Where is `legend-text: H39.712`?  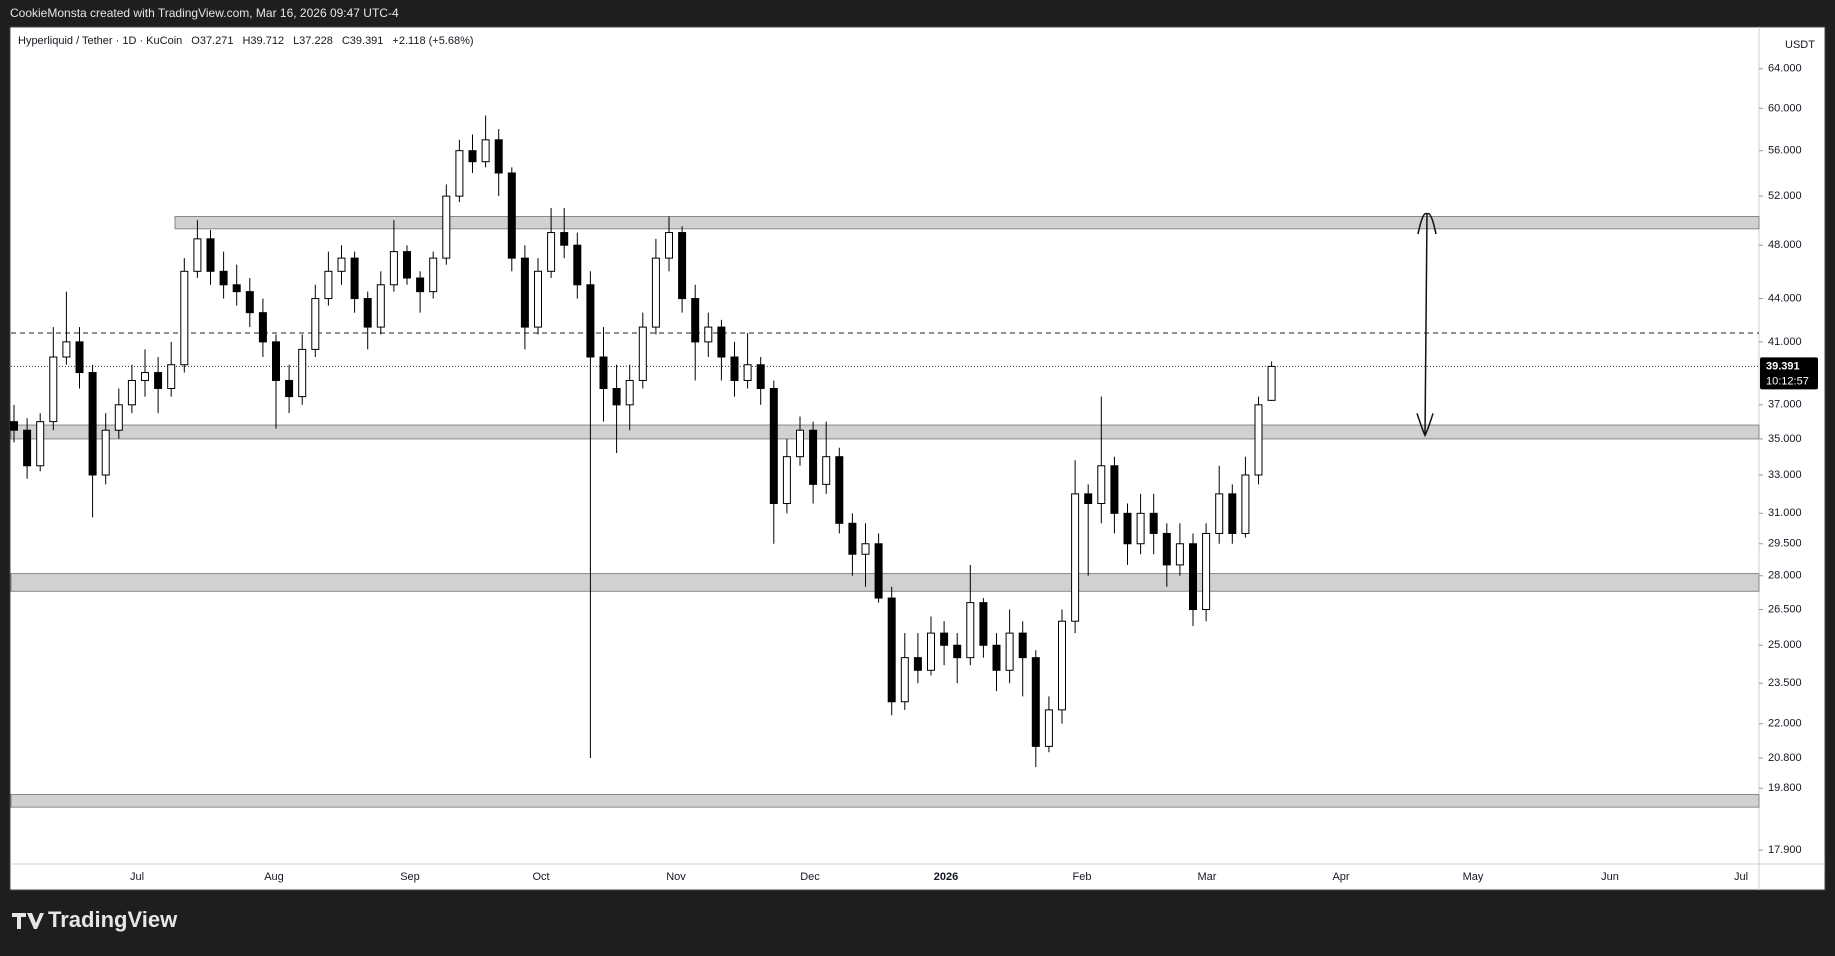 legend-text: H39.712 is located at coordinates (263, 41).